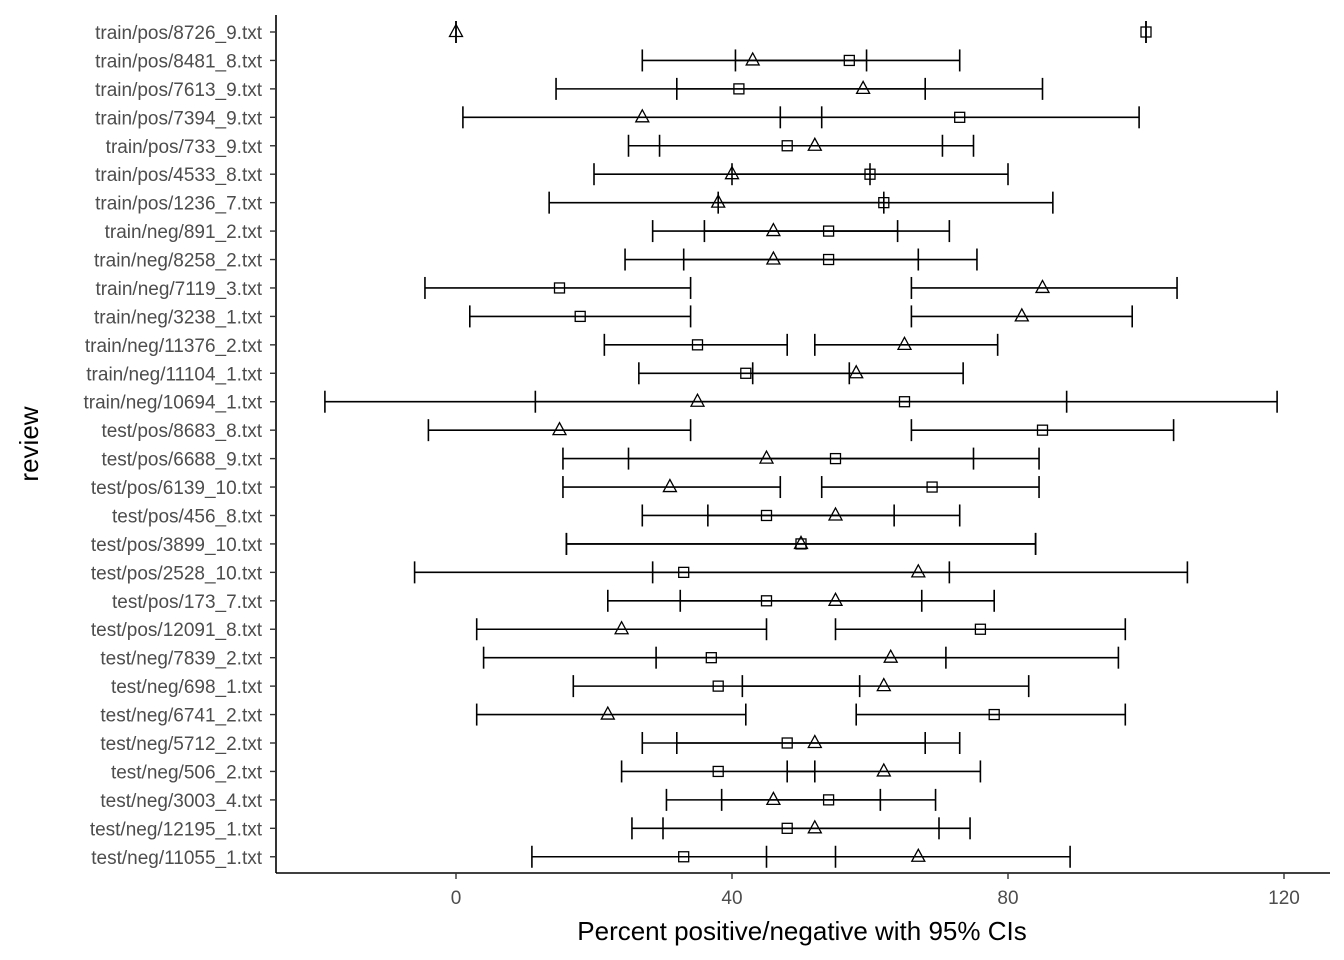 The image size is (1344, 960). Describe the element at coordinates (179, 204) in the screenshot. I see `y-tick-label: train/pos/1236_7.txt` at that location.